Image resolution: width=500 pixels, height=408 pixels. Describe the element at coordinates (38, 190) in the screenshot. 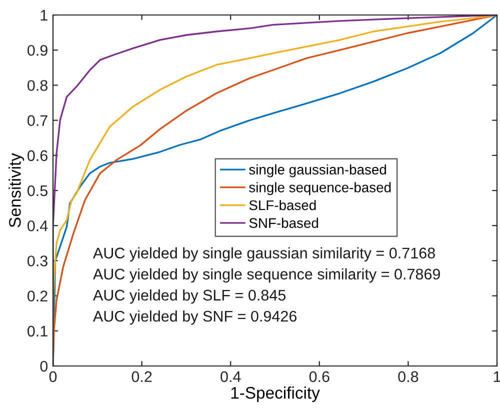

I see `y-tick-label: 0.5` at that location.